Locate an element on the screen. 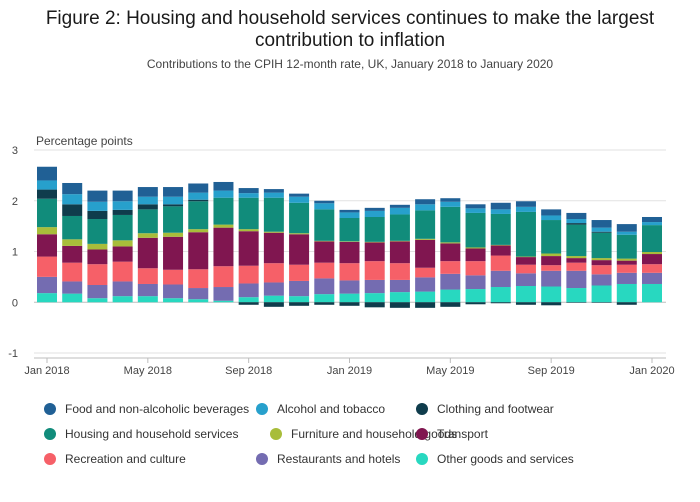  legend-item: Other goods and services is located at coordinates (495, 459).